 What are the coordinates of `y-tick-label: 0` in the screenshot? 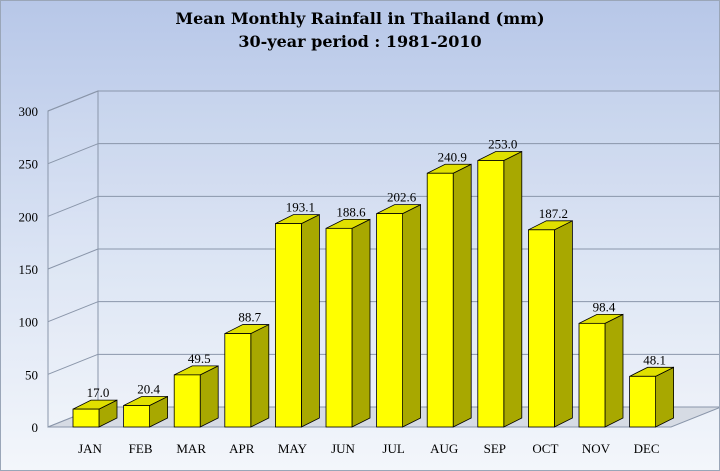 It's located at (35, 427).